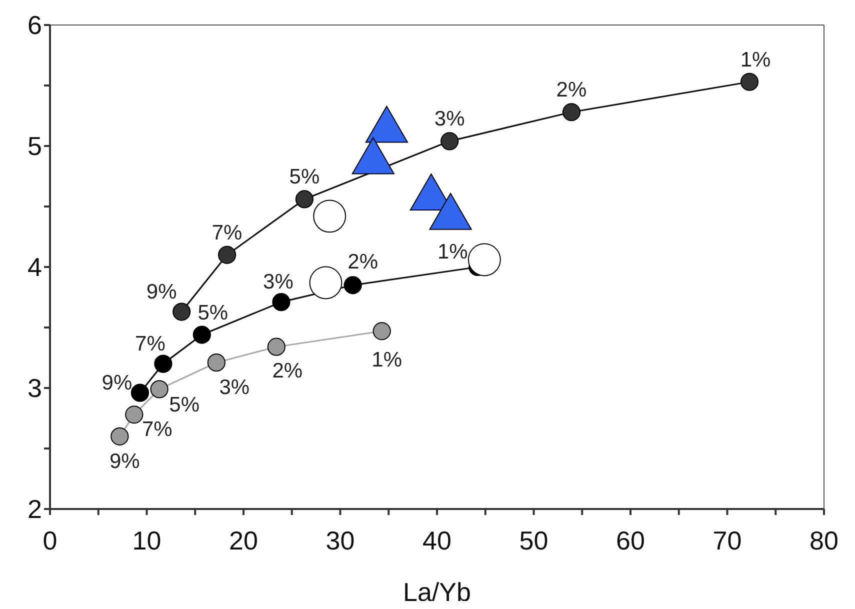  Describe the element at coordinates (35, 267) in the screenshot. I see `y-tick-label: 4` at that location.